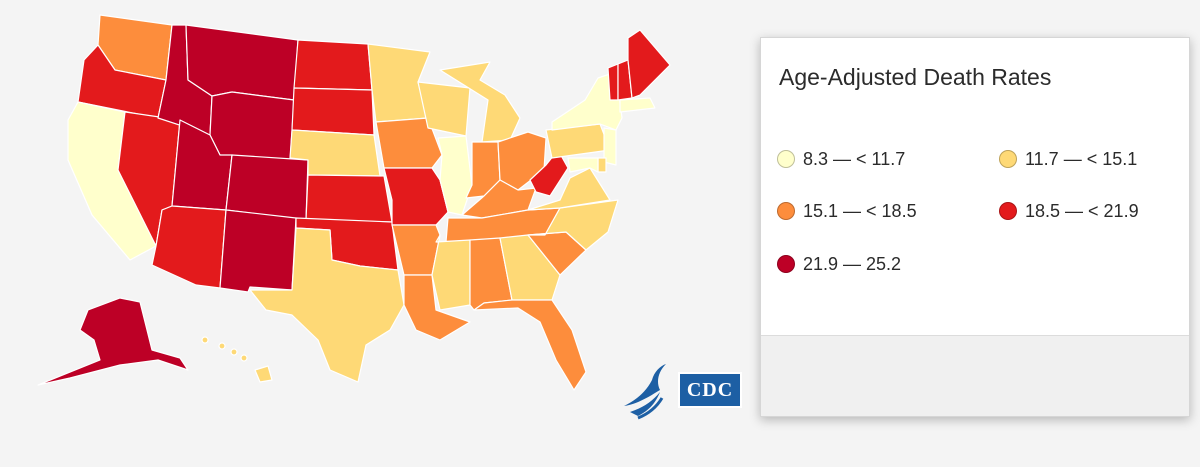 This screenshot has height=467, width=1200. I want to click on legend-item: 15.1 — < 18.5, so click(847, 211).